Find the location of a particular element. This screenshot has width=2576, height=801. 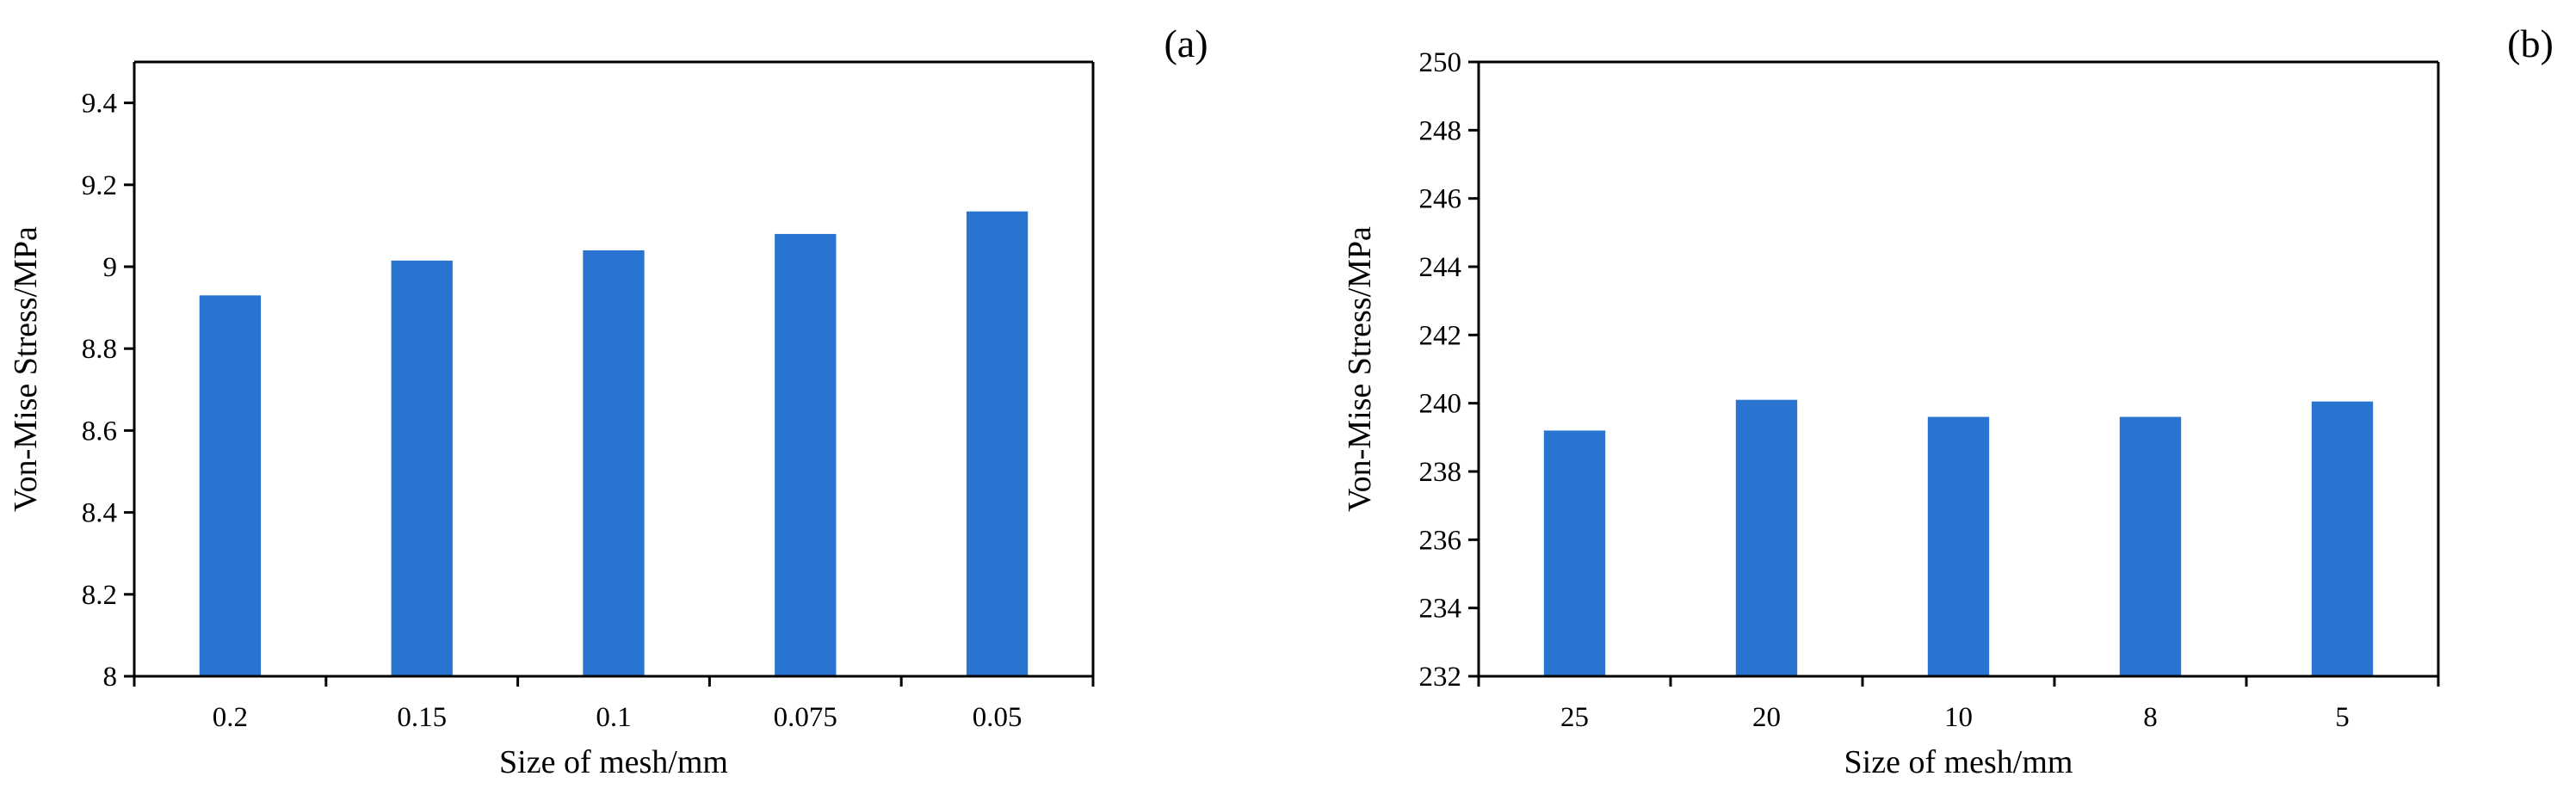

x-tick-label: 10 is located at coordinates (1958, 717).